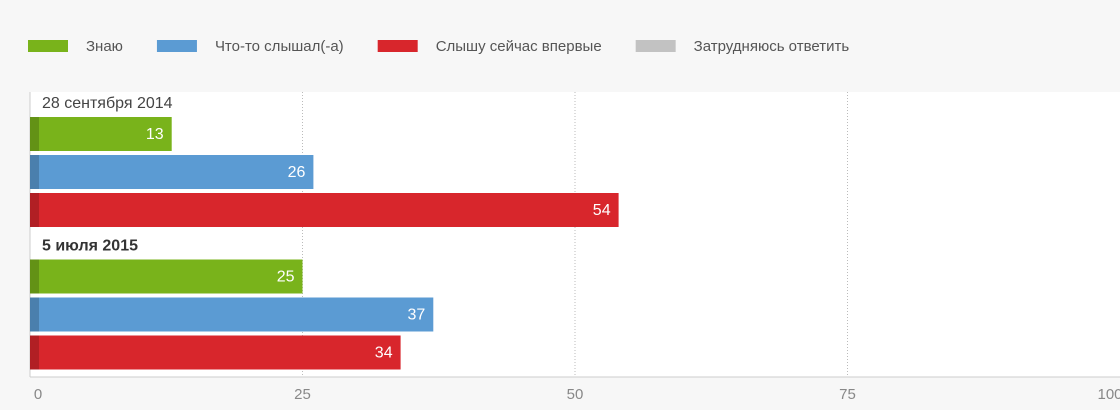 The image size is (1120, 410). Describe the element at coordinates (286, 277) in the screenshot. I see `value-label: 25` at that location.